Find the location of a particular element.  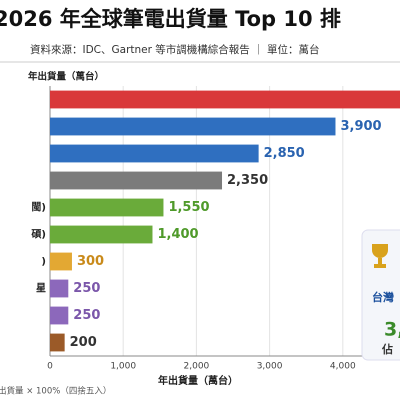

y-tick-label: 閩) is located at coordinates (38, 208).